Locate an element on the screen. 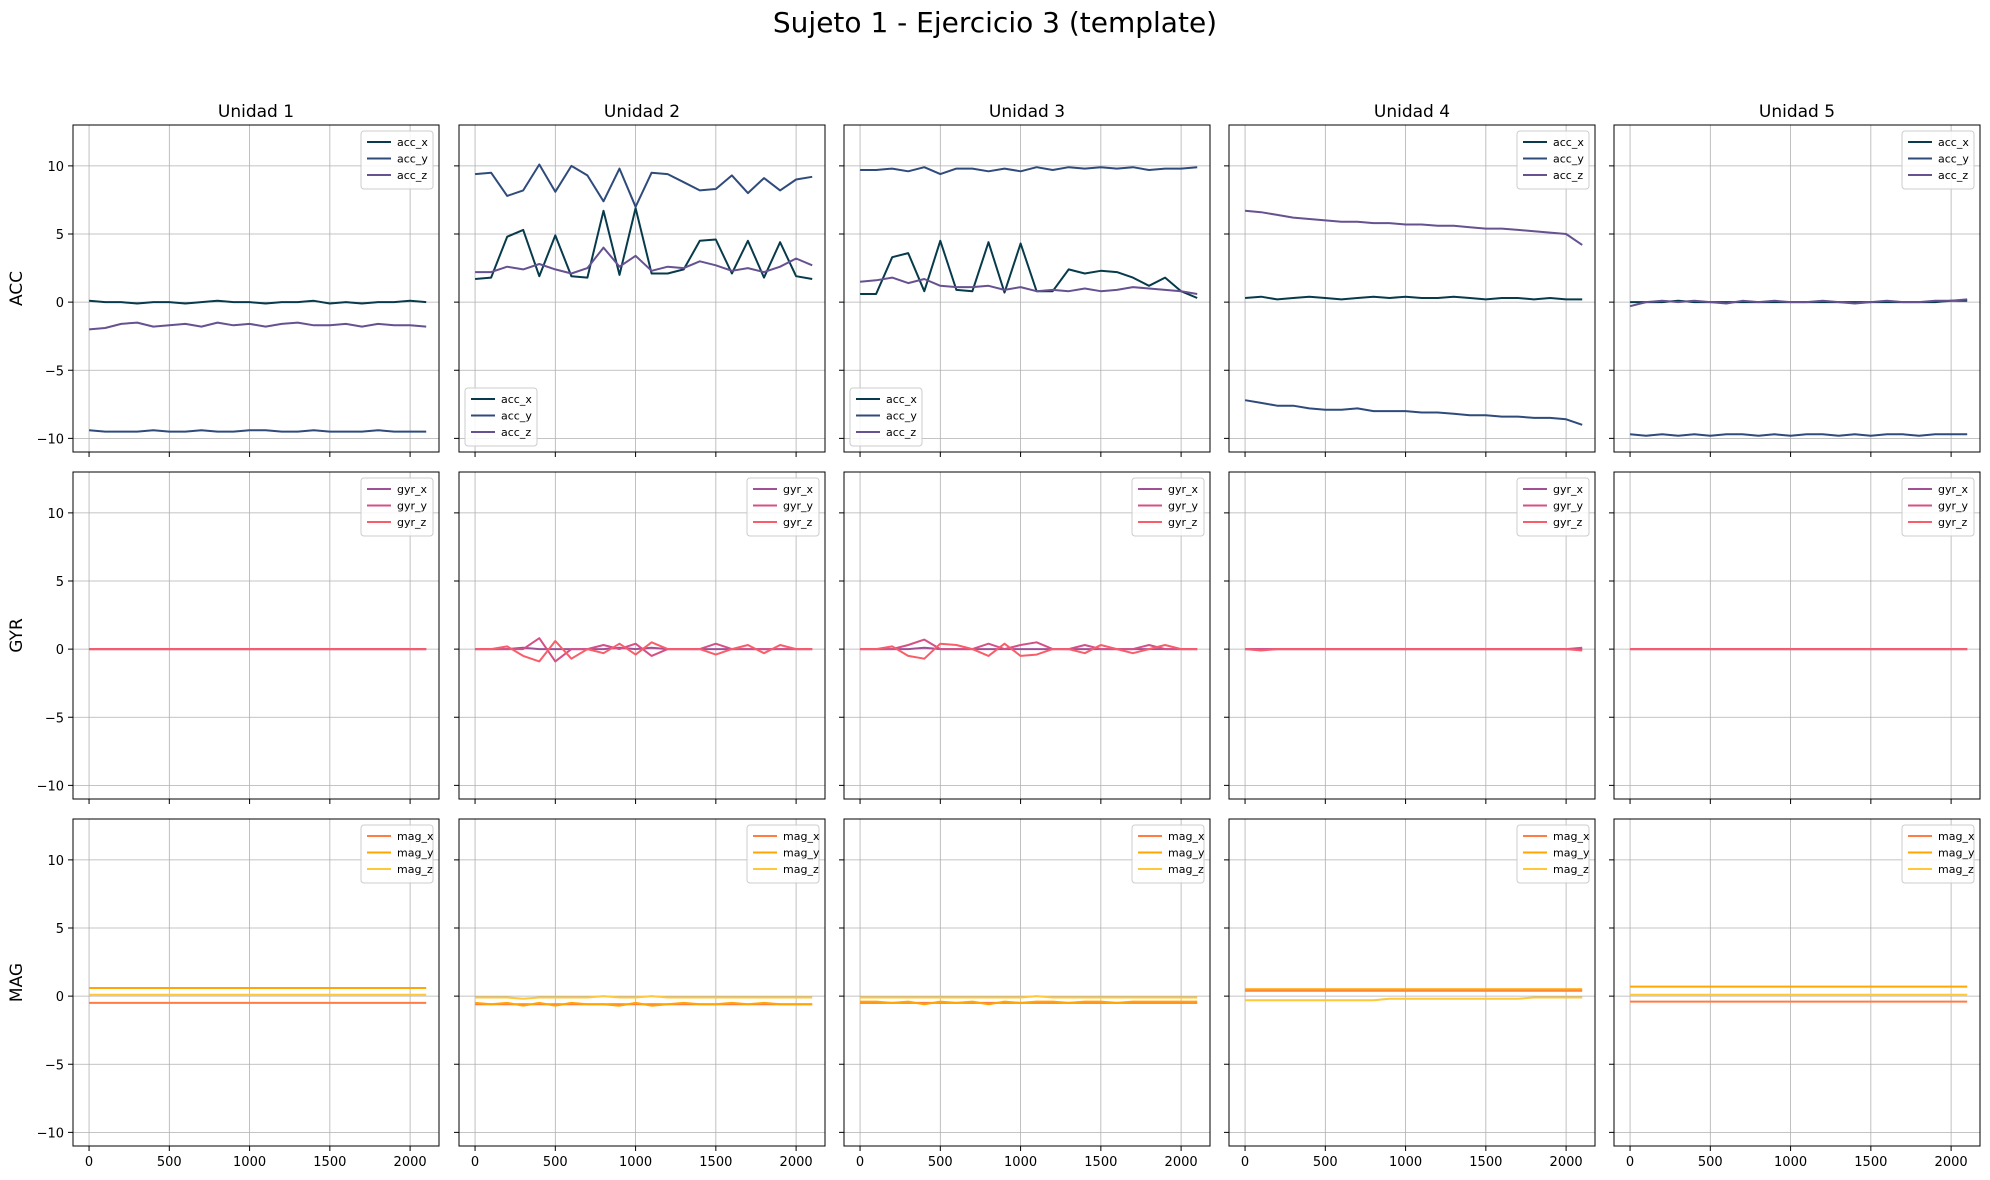  column-title-unidad-1: Unidad 1 is located at coordinates (256, 112).